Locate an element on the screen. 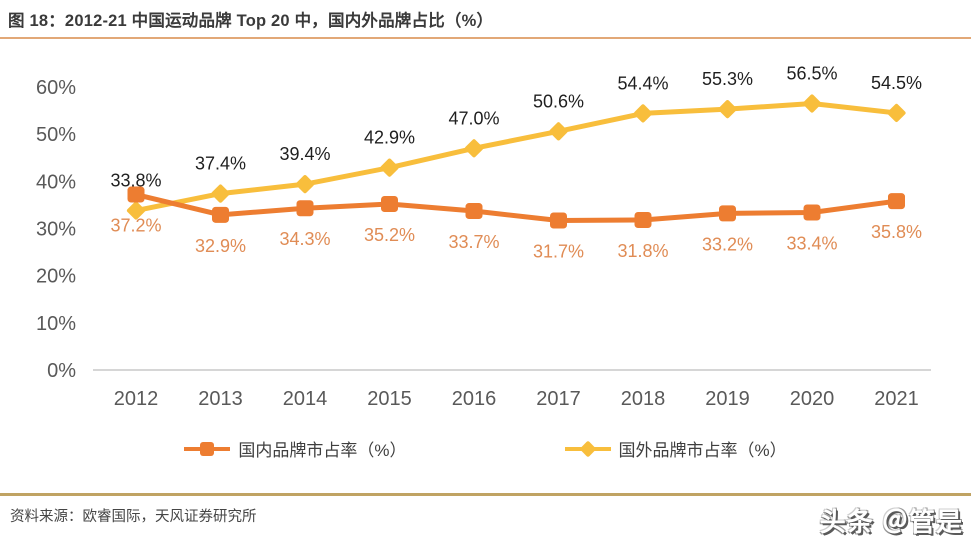 This screenshot has width=971, height=540. x-axis-tick-label: 2020 is located at coordinates (812, 399).